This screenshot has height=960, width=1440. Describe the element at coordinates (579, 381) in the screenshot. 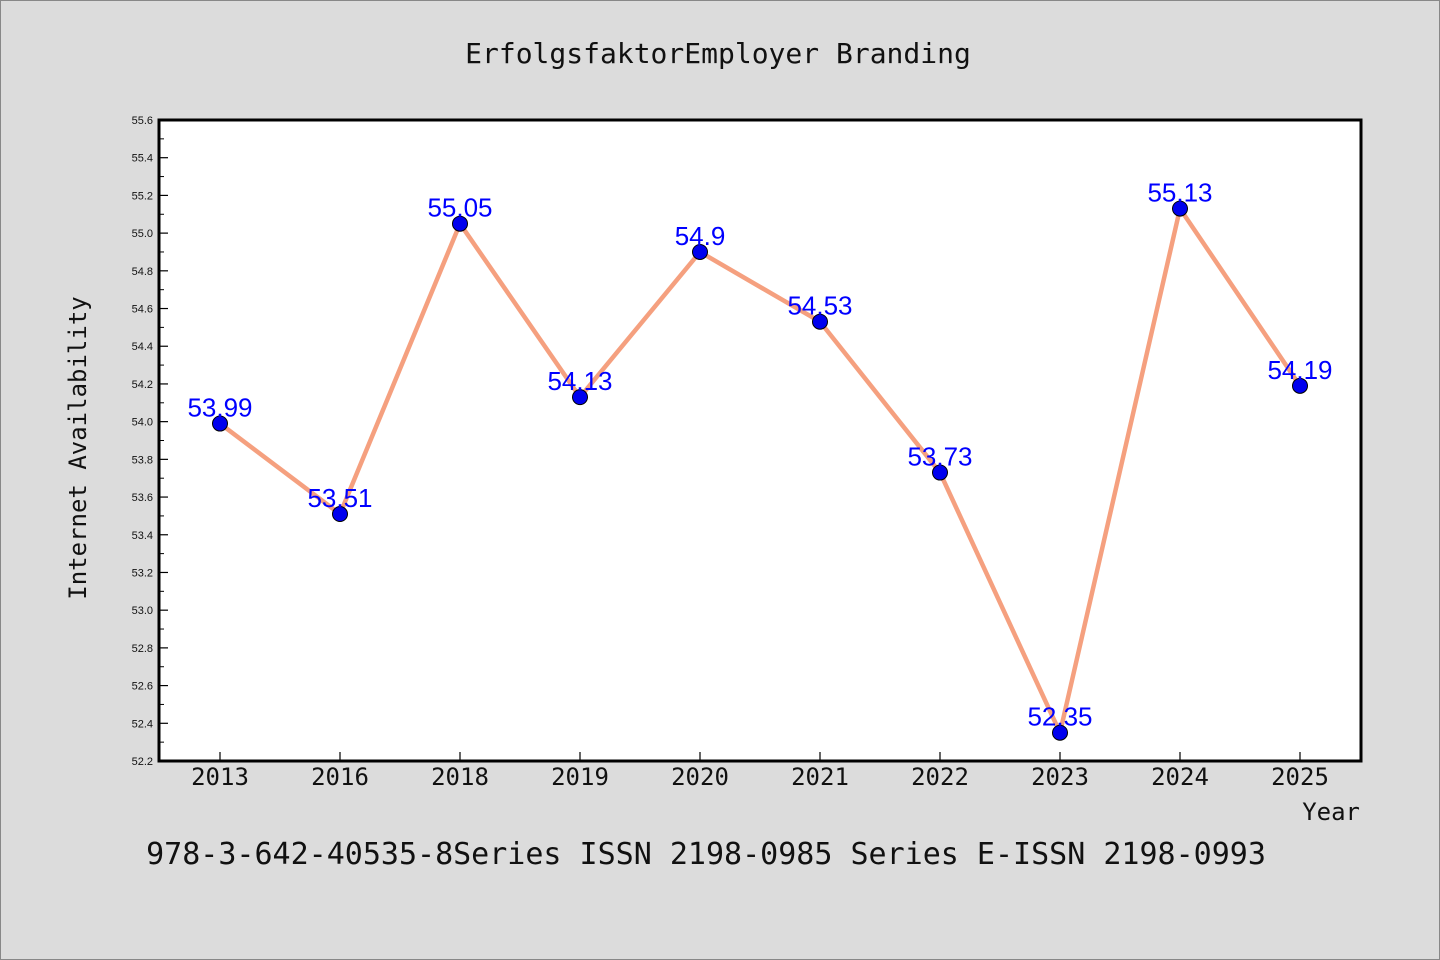

I see `data-label: 54.13` at that location.